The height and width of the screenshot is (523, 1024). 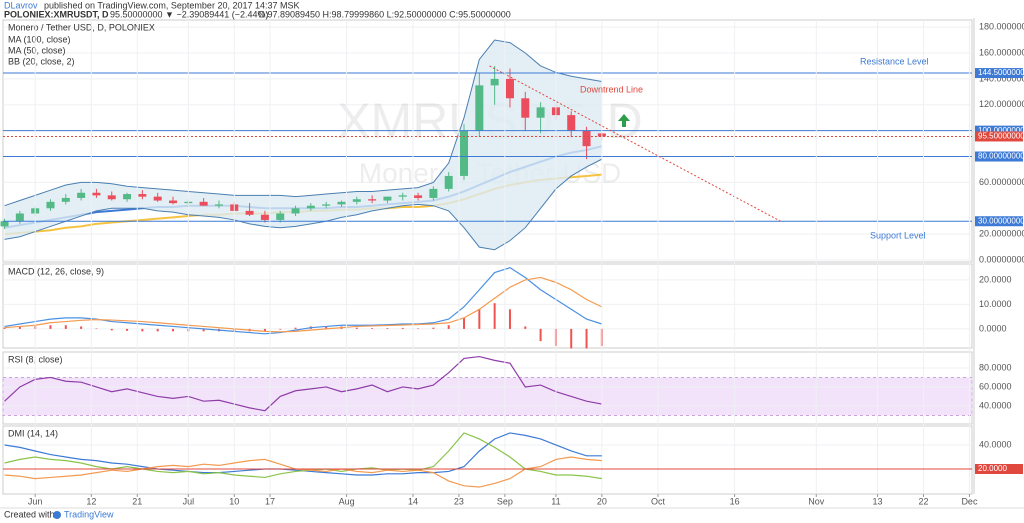 What do you see at coordinates (1001, 72) in the screenshot?
I see `level-label: 144.50000000` at bounding box center [1001, 72].